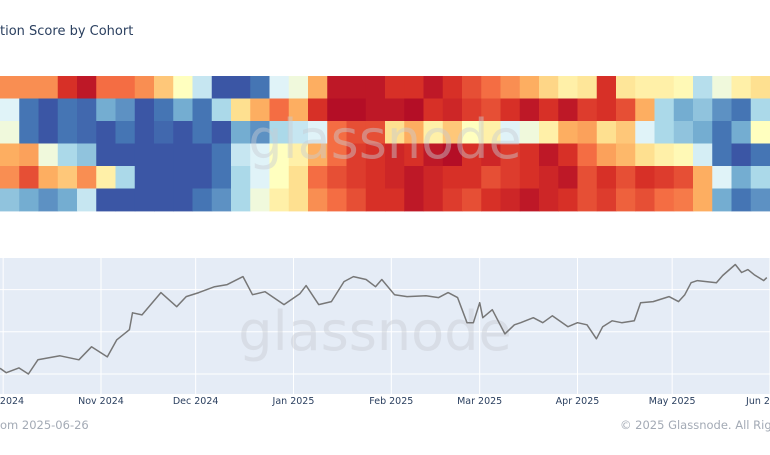  I want to click on heatmap-watermark: glassnode, so click(384, 139).